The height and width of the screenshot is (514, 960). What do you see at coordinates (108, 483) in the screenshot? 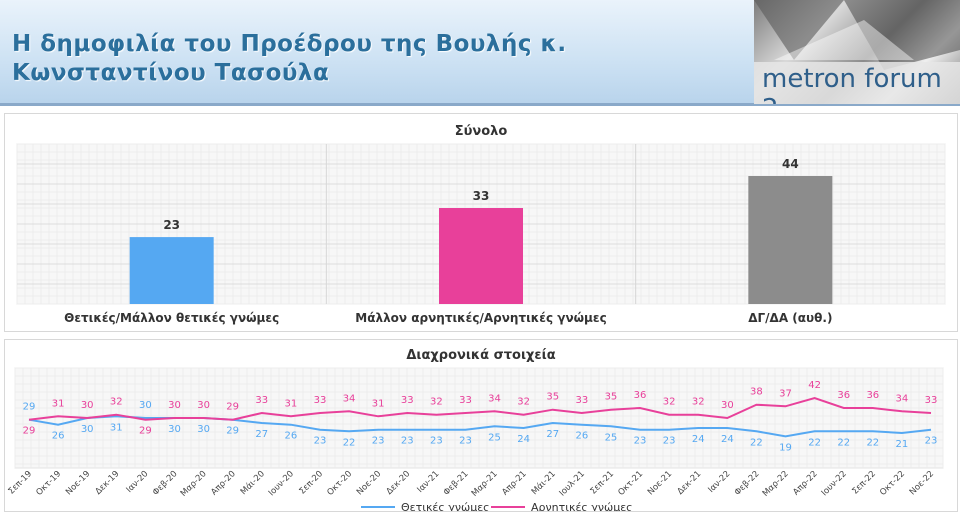
I see `x-tick-label: Δεκ-19` at bounding box center [108, 483].